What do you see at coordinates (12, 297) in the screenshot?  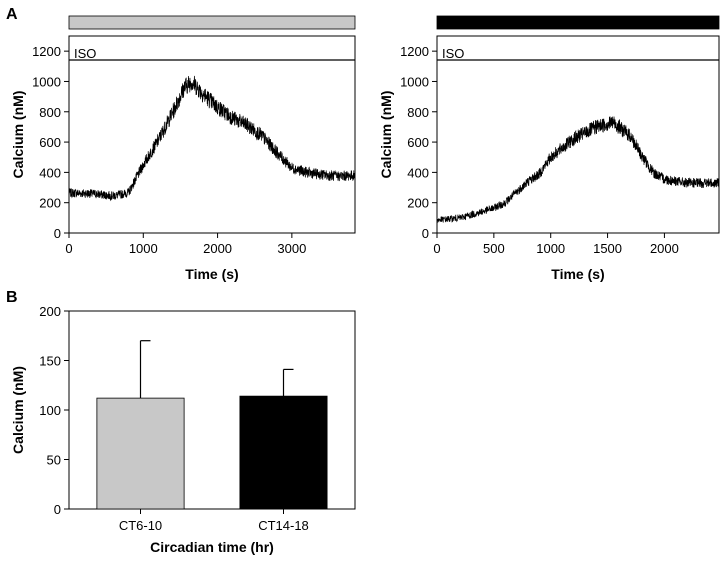 I see `panel-label-b: B` at bounding box center [12, 297].